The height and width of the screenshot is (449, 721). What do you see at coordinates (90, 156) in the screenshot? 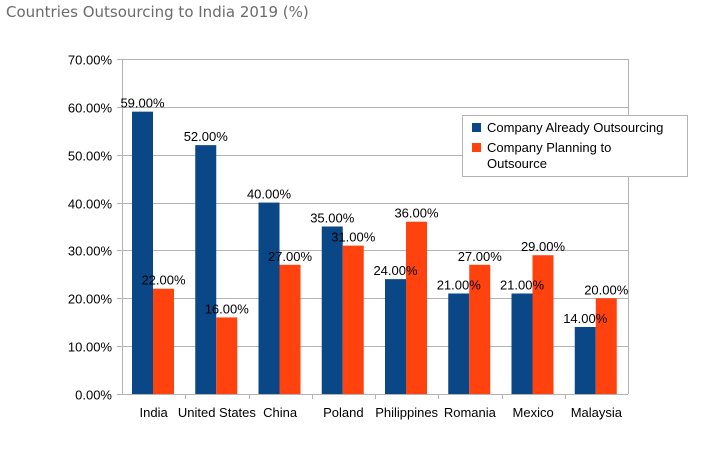
I see `y-tick-label: 50.00%` at bounding box center [90, 156].